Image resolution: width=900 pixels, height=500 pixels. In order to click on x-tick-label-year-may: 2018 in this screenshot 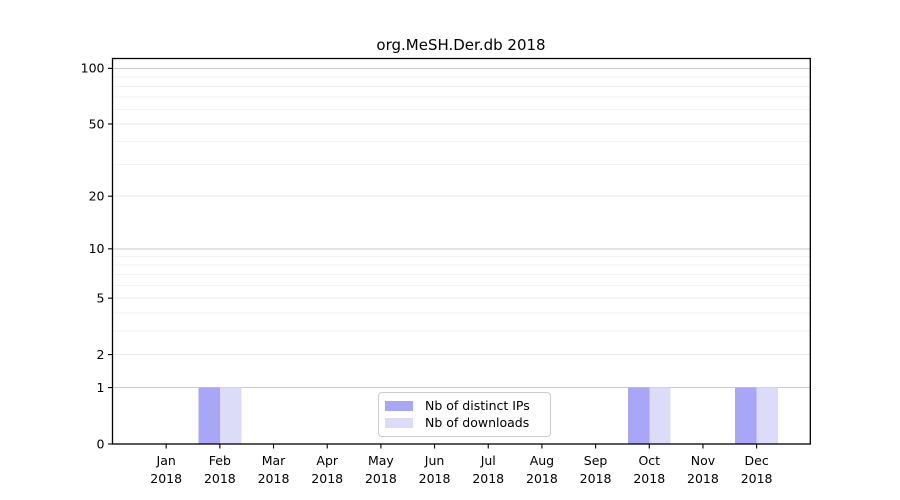, I will do `click(381, 478)`.